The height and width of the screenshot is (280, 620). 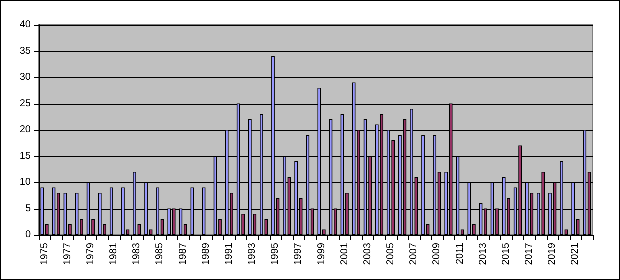 I want to click on x-tick-label: 1977, so click(x=68, y=254).